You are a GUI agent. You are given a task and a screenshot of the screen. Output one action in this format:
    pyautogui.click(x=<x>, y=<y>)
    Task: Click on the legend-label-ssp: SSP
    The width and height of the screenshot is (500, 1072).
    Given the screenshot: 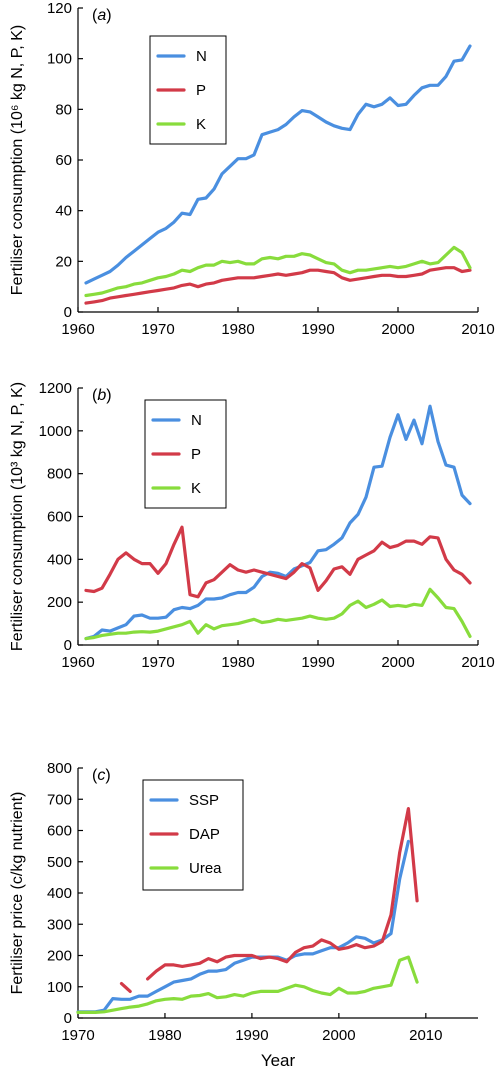 What is the action you would take?
    pyautogui.click(x=204, y=800)
    